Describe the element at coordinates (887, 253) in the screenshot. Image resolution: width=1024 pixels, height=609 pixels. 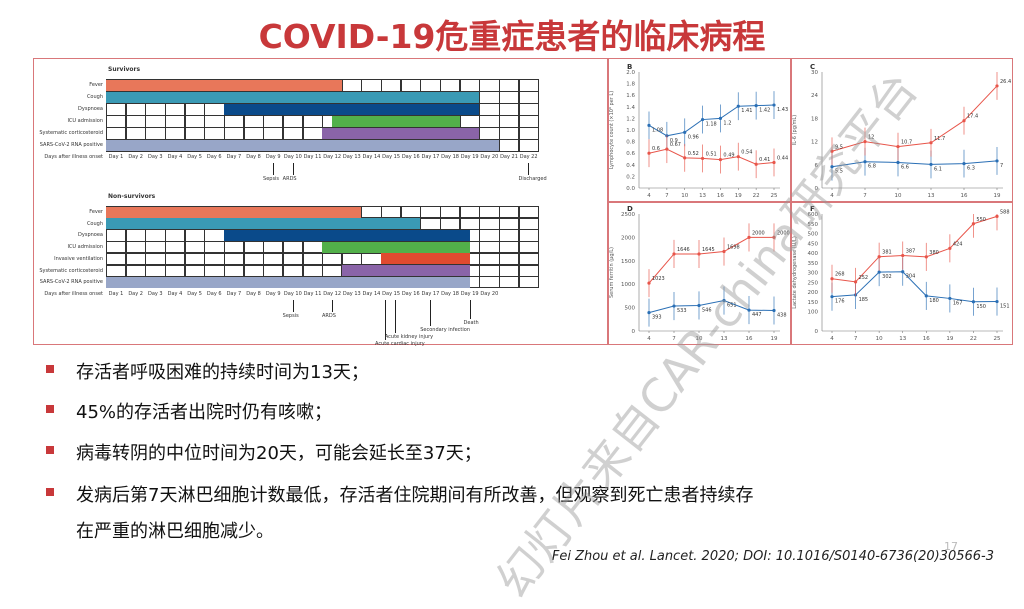
I see `data-label: 381` at that location.